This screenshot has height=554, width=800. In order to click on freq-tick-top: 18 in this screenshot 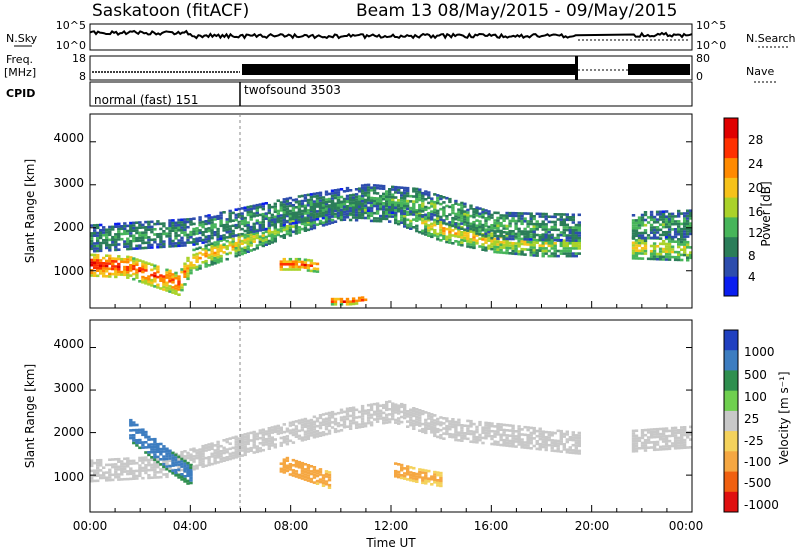, I will do `click(79, 58)`.